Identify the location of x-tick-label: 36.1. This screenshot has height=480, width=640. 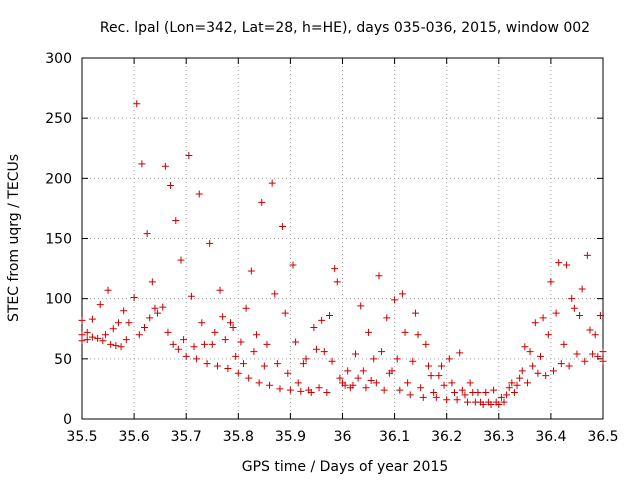
(394, 437).